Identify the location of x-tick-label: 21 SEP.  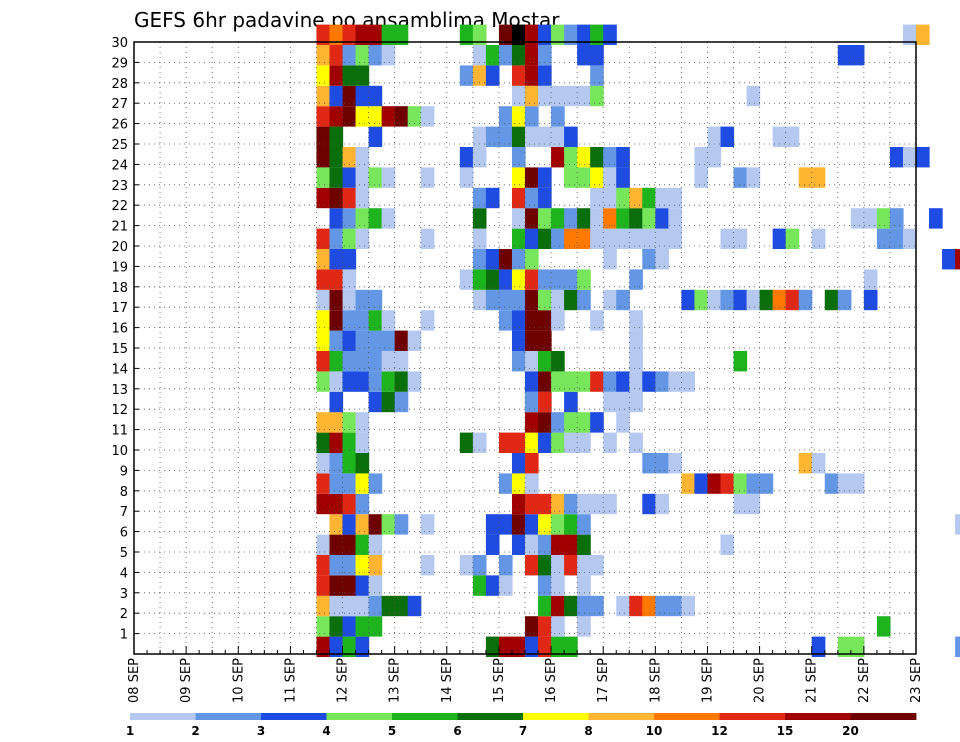
(812, 680).